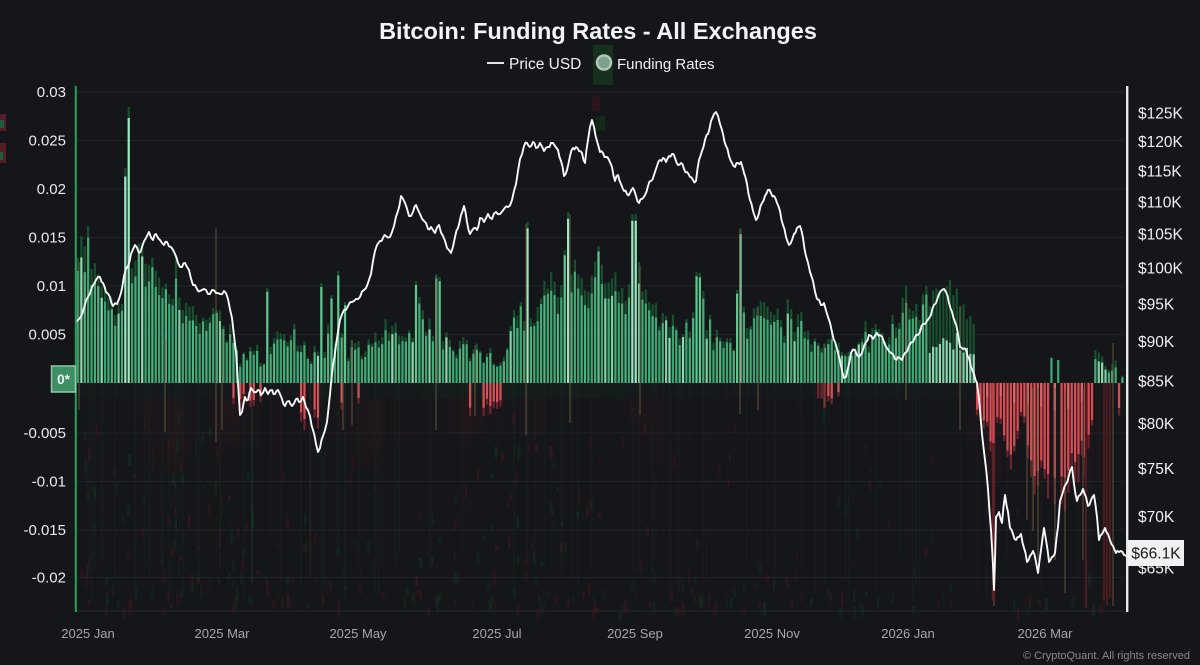 Image resolution: width=1200 pixels, height=665 pixels. What do you see at coordinates (1156, 304) in the screenshot?
I see `svg-text: $95K` at bounding box center [1156, 304].